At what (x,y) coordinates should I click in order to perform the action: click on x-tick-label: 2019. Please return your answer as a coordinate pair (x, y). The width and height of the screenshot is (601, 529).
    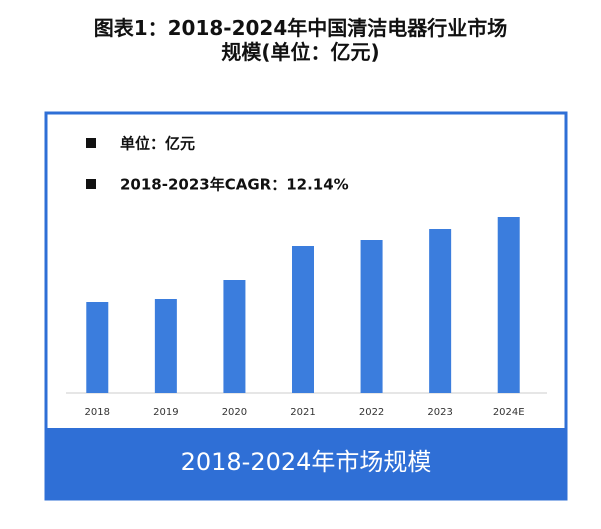
    Looking at the image, I should click on (165, 412).